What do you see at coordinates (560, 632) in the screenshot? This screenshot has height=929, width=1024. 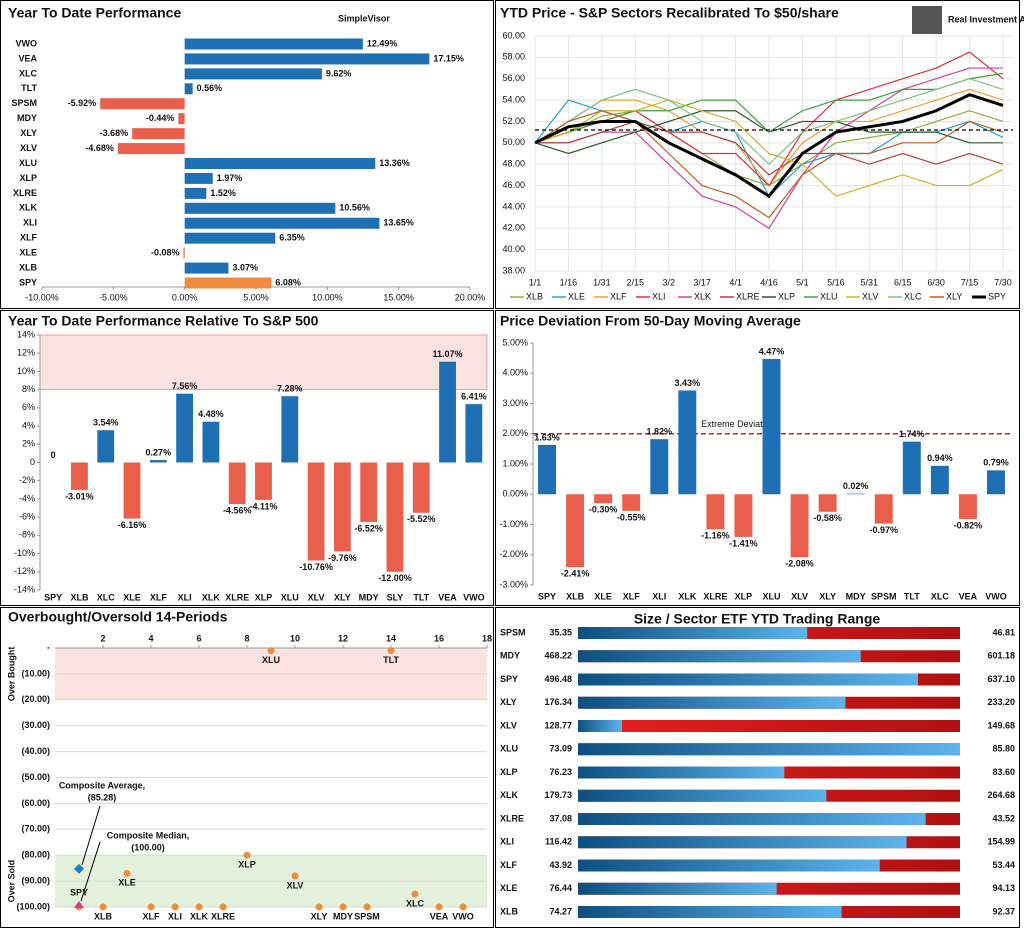 I see `range-low: 35.35` at bounding box center [560, 632].